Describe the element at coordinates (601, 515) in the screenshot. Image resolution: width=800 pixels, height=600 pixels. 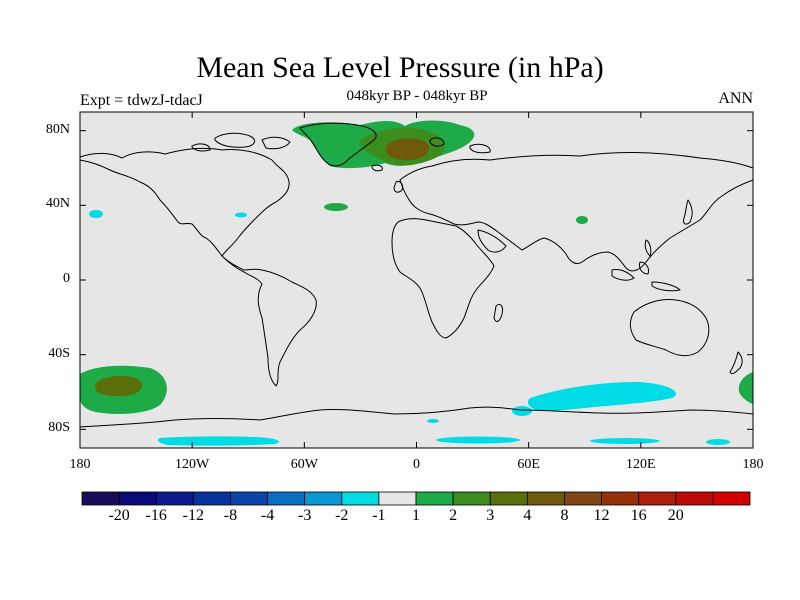
I see `colorbar-label: 12` at that location.